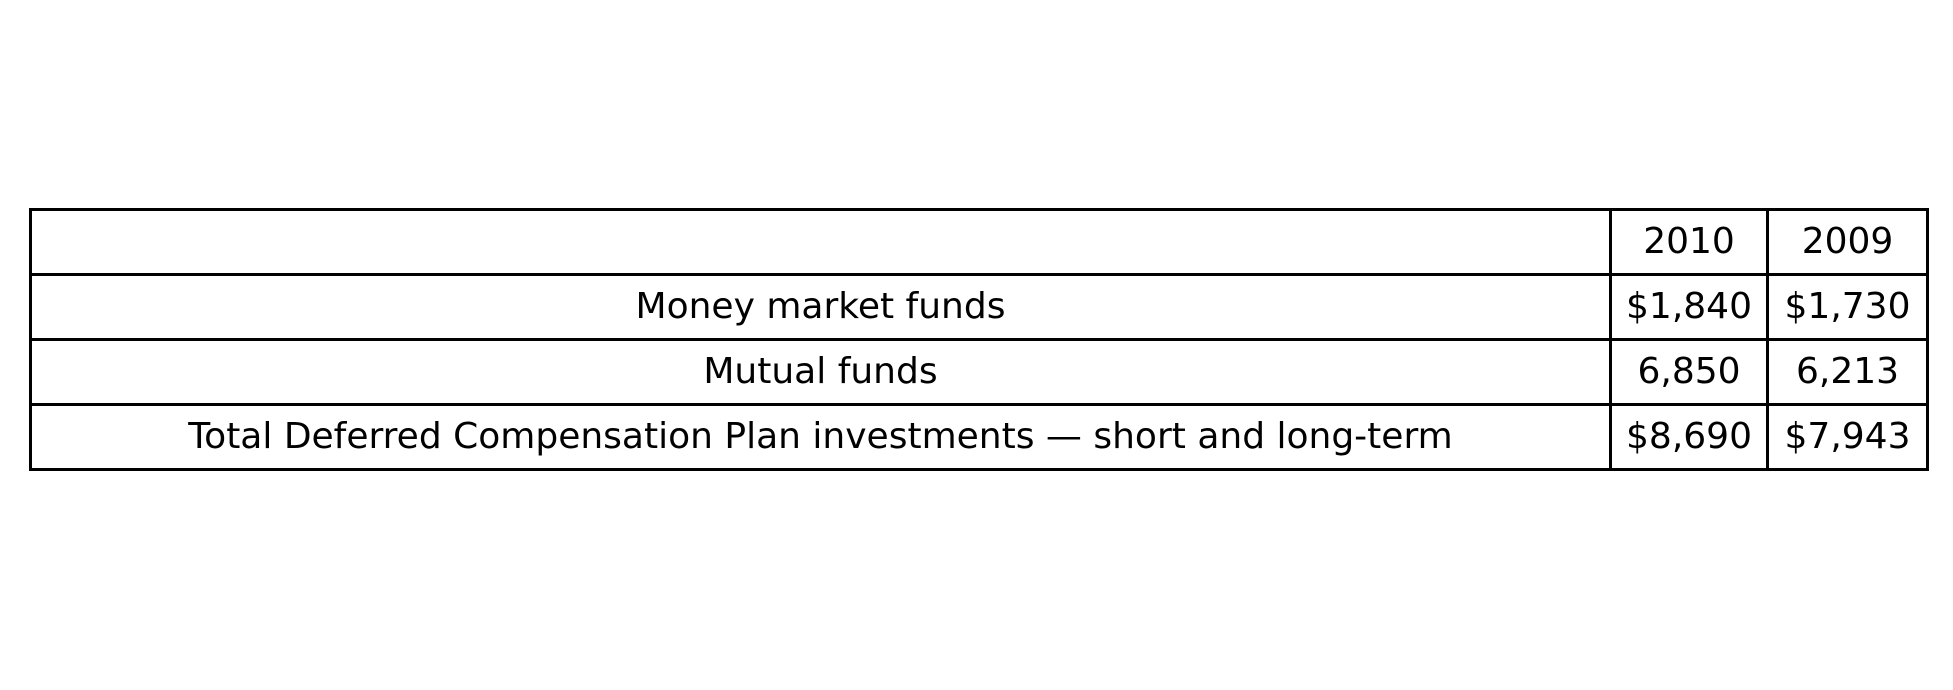 The height and width of the screenshot is (690, 1953). What do you see at coordinates (1848, 242) in the screenshot?
I see `header-cell-2009: 2009` at bounding box center [1848, 242].